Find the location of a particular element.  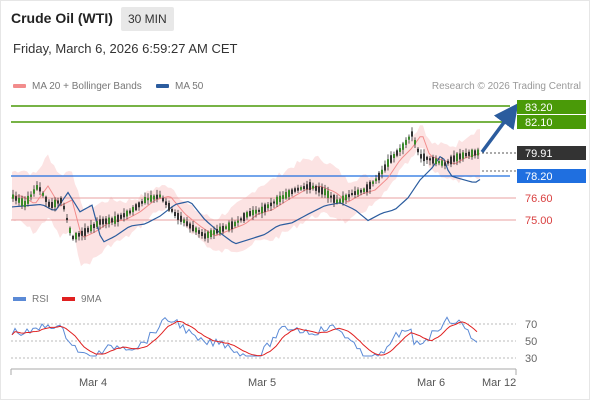

svg-text: 83.20 is located at coordinates (539, 108).